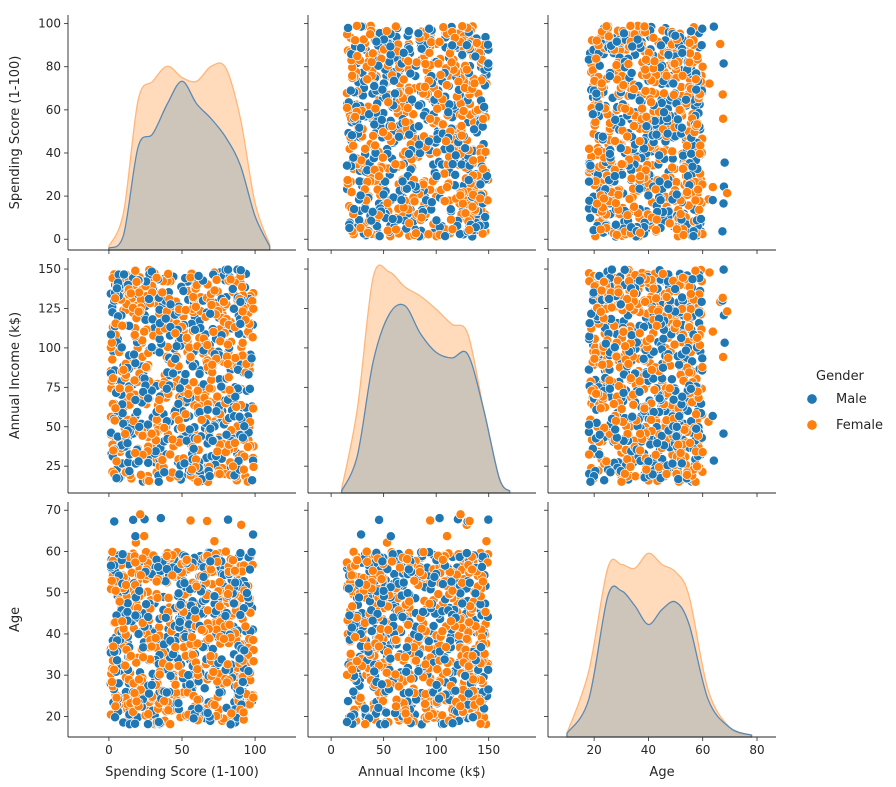 The height and width of the screenshot is (787, 896). What do you see at coordinates (53, 716) in the screenshot?
I see `y-tick-label: 20` at bounding box center [53, 716].